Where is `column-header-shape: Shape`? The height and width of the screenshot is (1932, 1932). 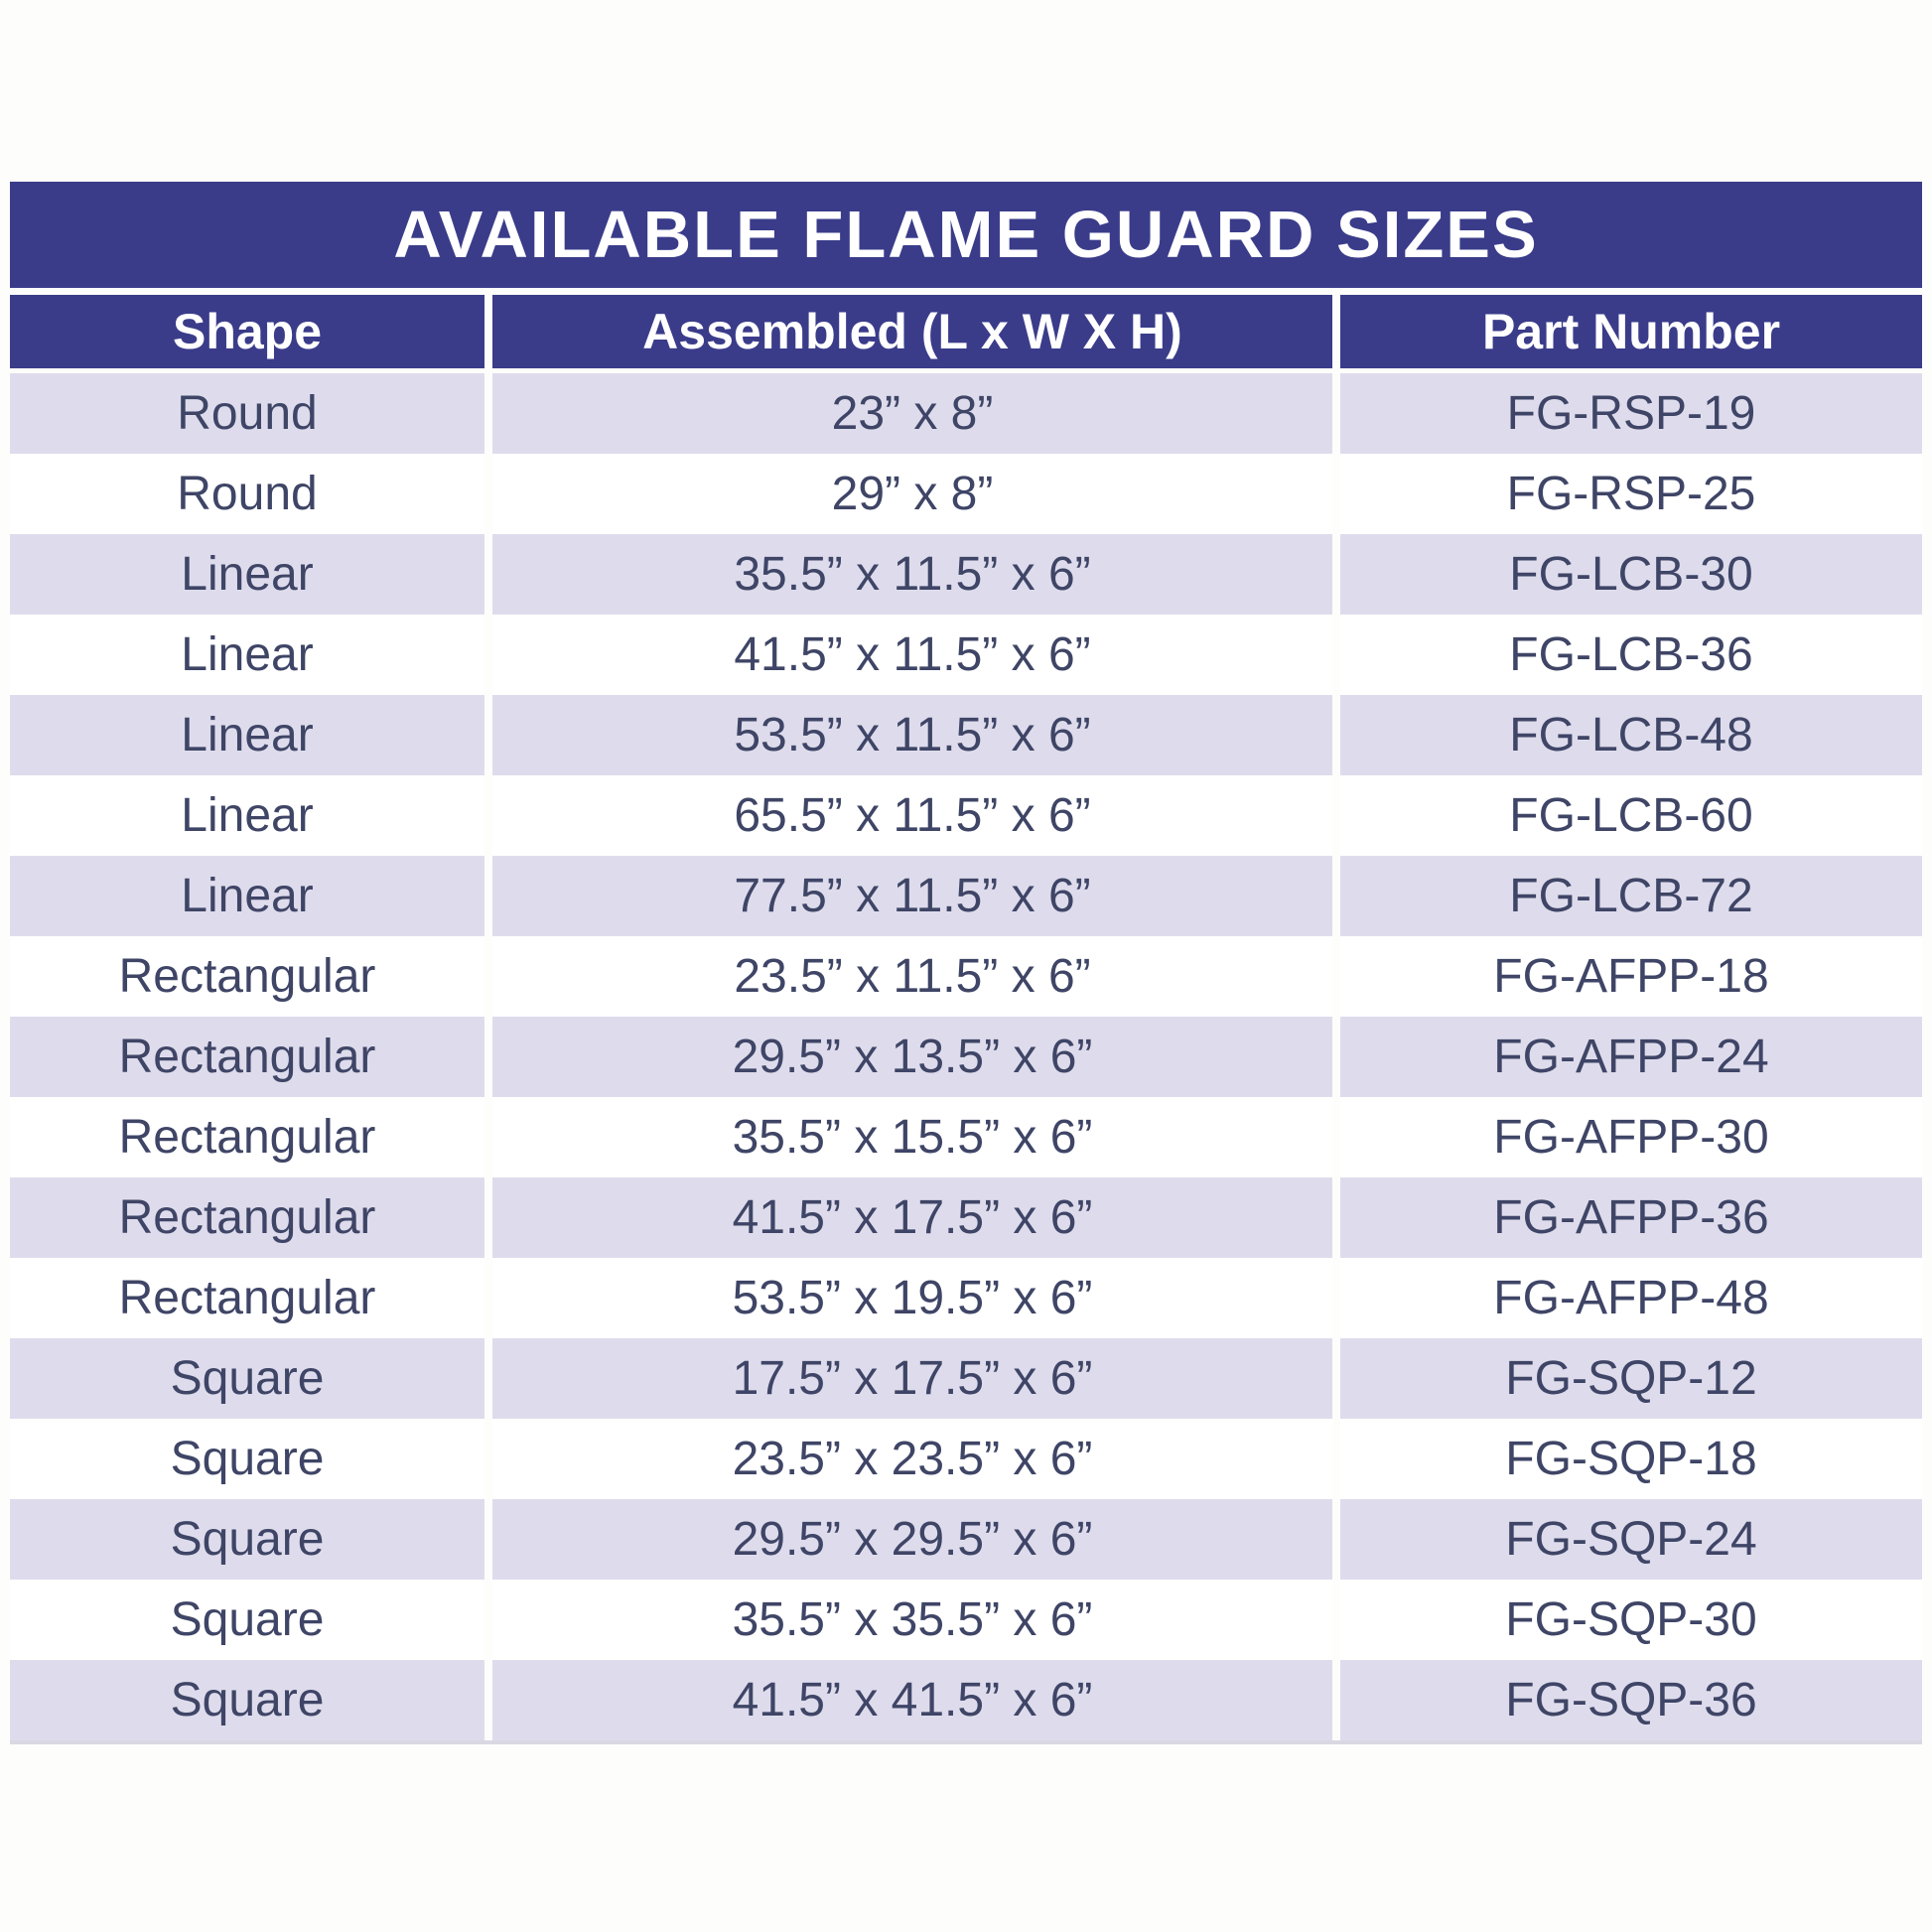
column-header-shape: Shape is located at coordinates (247, 332).